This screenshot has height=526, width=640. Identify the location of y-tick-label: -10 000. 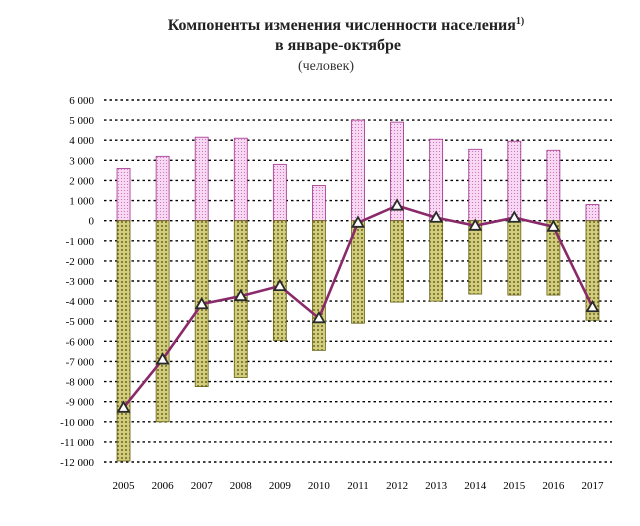
(77, 423).